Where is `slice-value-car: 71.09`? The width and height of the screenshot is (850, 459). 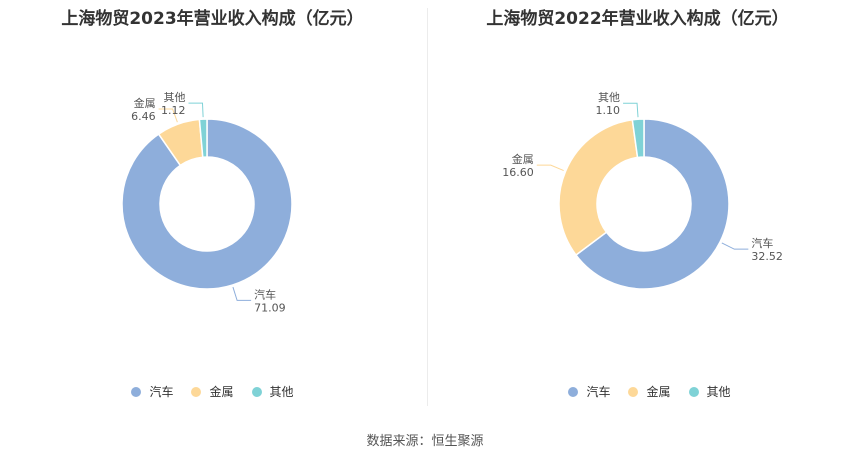
slice-value-car: 71.09 is located at coordinates (270, 307).